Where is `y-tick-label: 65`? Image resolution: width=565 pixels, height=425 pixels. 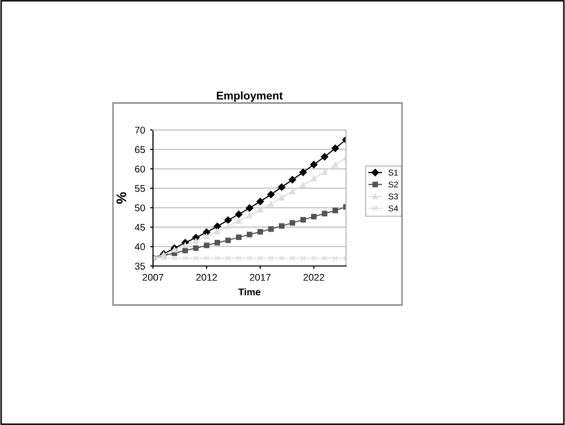 y-tick-label: 65 is located at coordinates (140, 150).